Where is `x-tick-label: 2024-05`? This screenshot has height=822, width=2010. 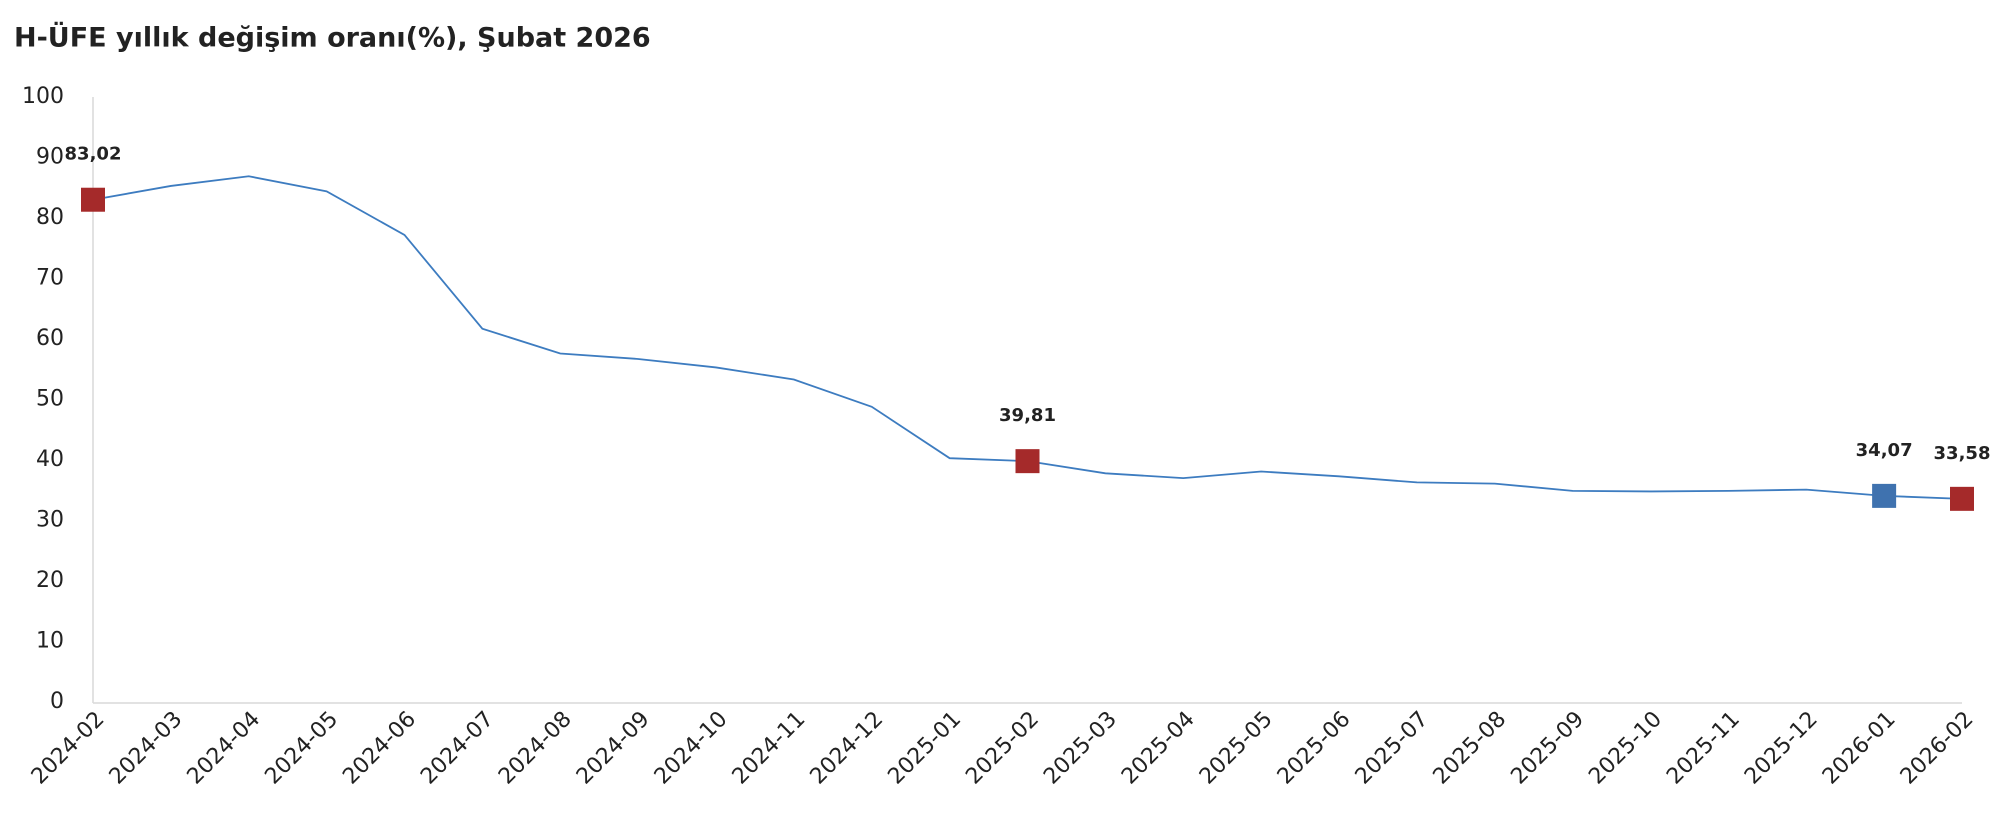 x-tick-label: 2024-05 is located at coordinates (301, 748).